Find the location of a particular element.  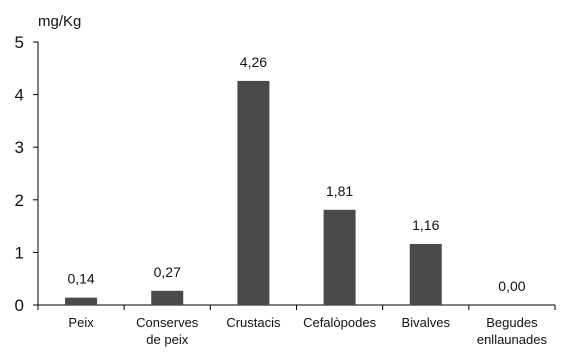

x-tick-label: Conserves is located at coordinates (167, 322).